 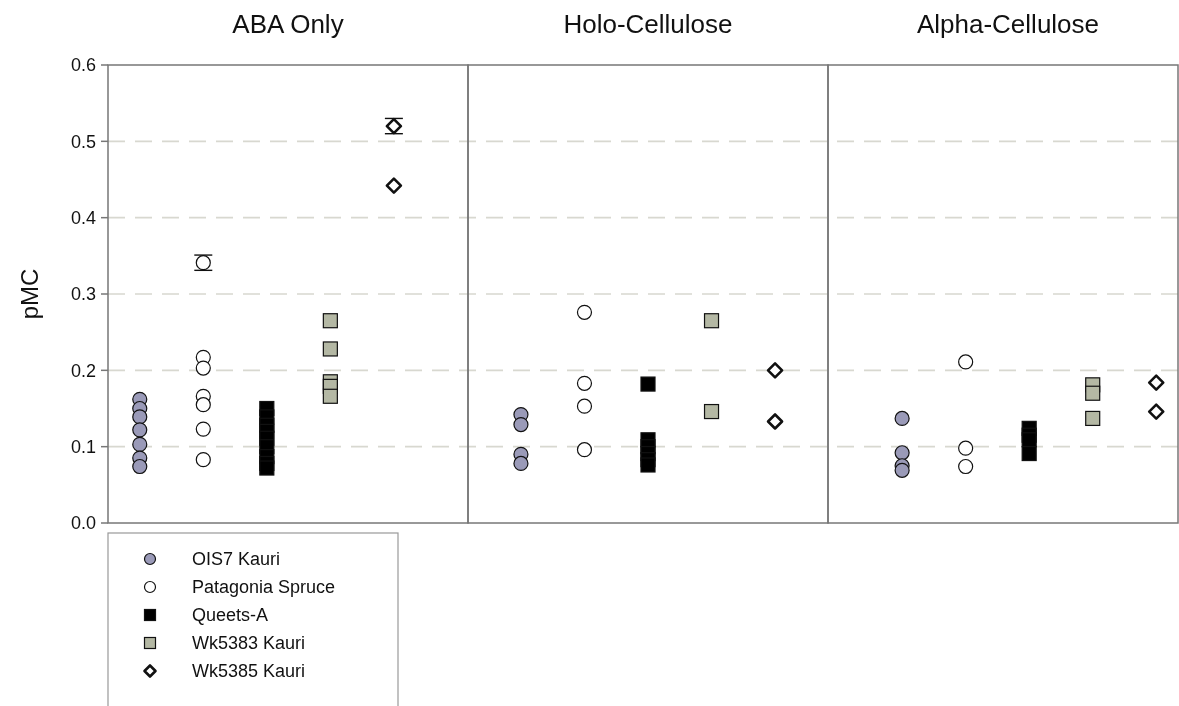 What do you see at coordinates (83, 65) in the screenshot?
I see `y-tick-label: 0.6` at bounding box center [83, 65].